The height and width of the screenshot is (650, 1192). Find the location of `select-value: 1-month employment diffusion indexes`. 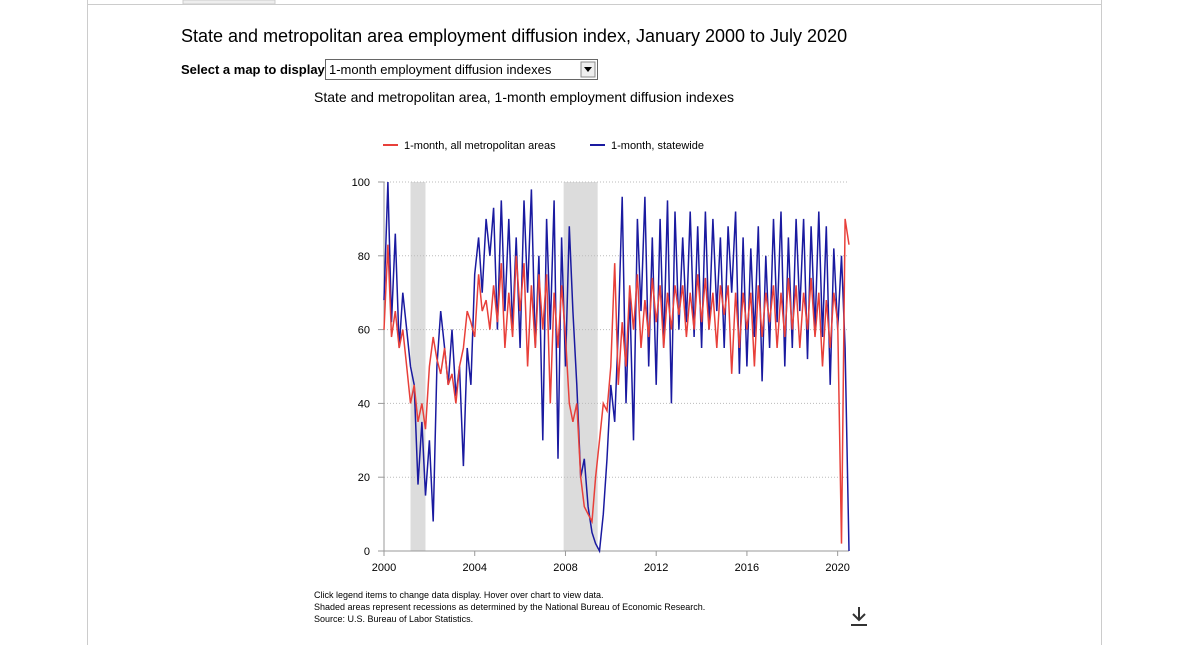

select-value: 1-month employment diffusion indexes is located at coordinates (440, 69).